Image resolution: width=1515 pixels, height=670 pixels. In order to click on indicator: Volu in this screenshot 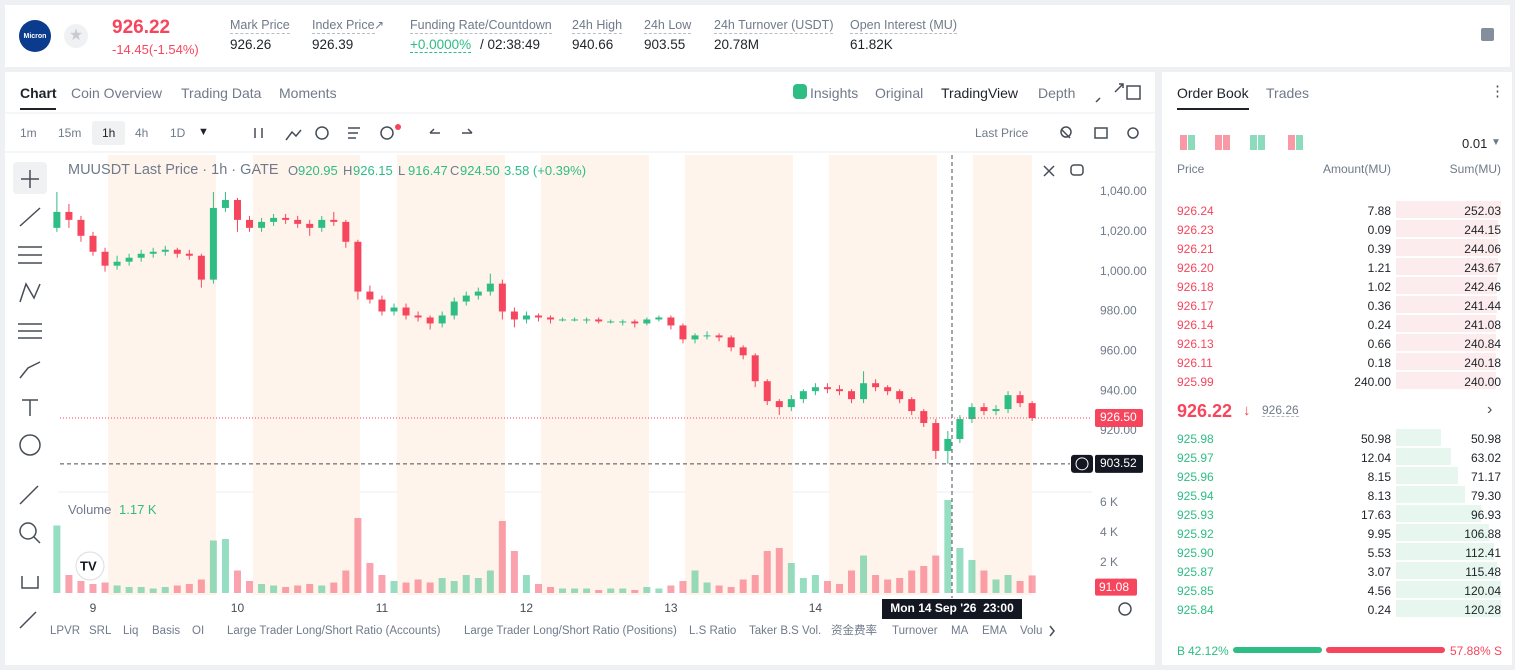, I will do `click(1031, 631)`.